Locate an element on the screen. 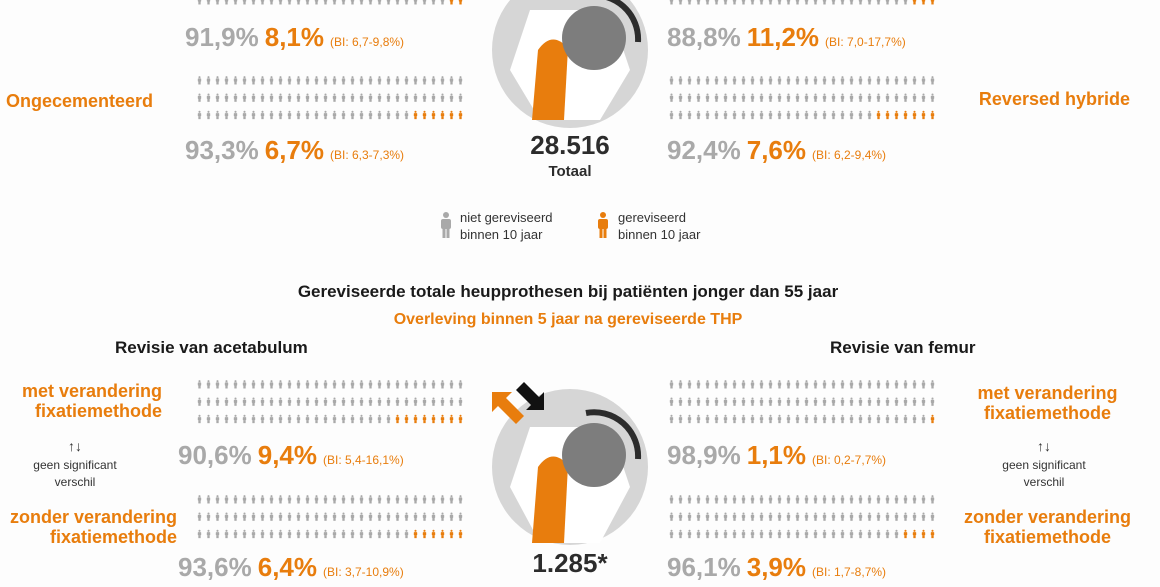 This screenshot has width=1160, height=587. arrows-up-down-left: ↑↓ is located at coordinates (75, 446).